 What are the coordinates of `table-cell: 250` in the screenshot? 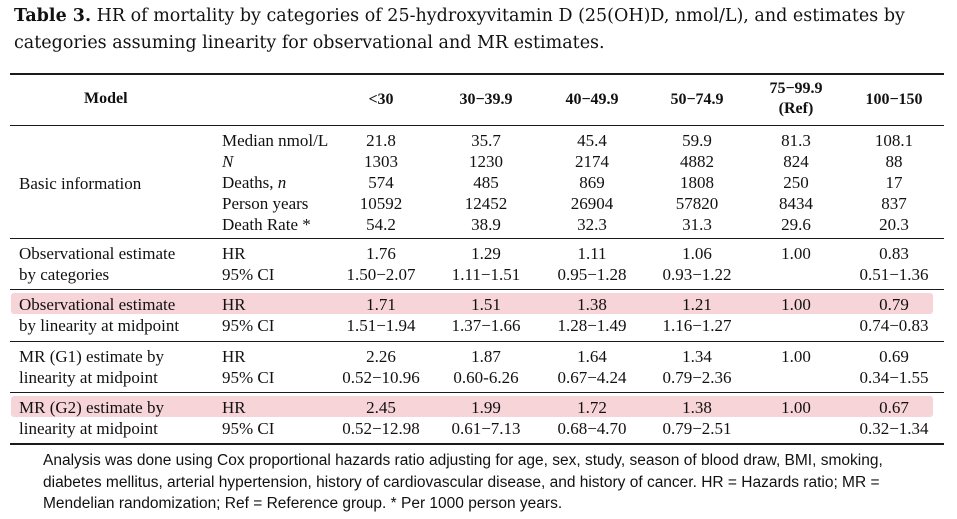 It's located at (796, 182).